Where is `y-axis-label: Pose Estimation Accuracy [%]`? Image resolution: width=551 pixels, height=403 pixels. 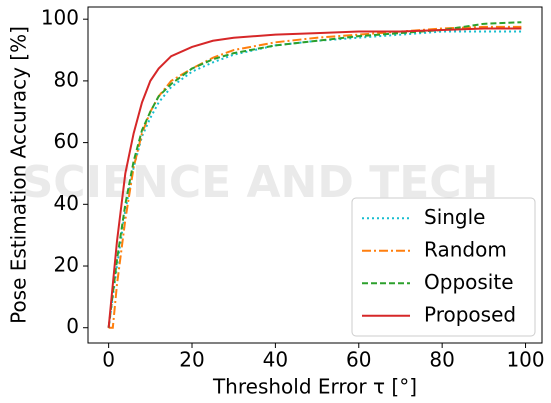
y-axis-label: Pose Estimation Accuracy [%] is located at coordinates (19, 175).